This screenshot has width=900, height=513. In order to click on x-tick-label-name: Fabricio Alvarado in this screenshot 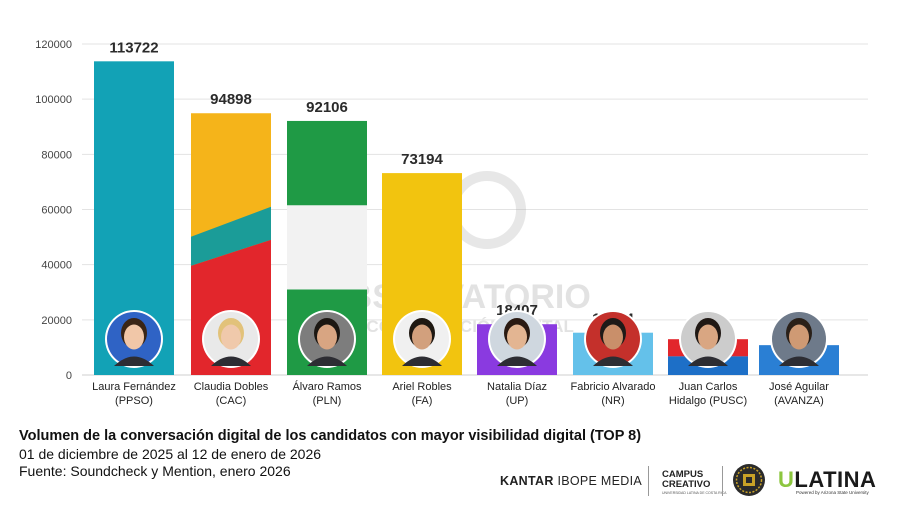, I will do `click(613, 387)`.